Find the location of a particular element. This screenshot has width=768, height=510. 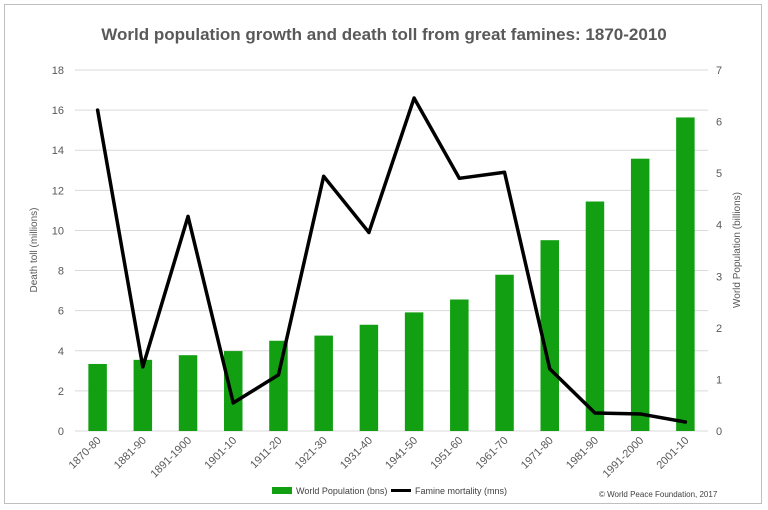

left-tick-label: 10 is located at coordinates (58, 231).